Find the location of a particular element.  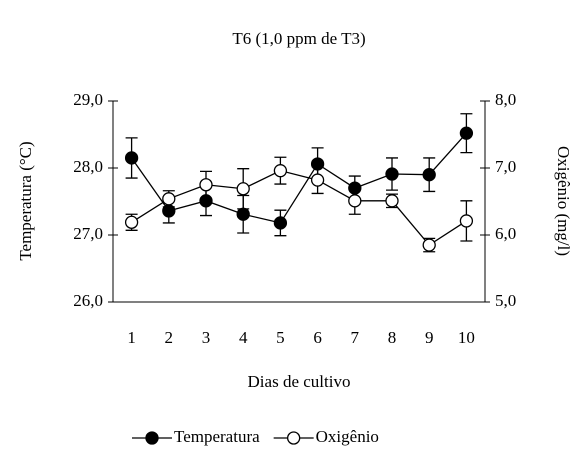

y2-tick-label: 6,0 is located at coordinates (505, 233).